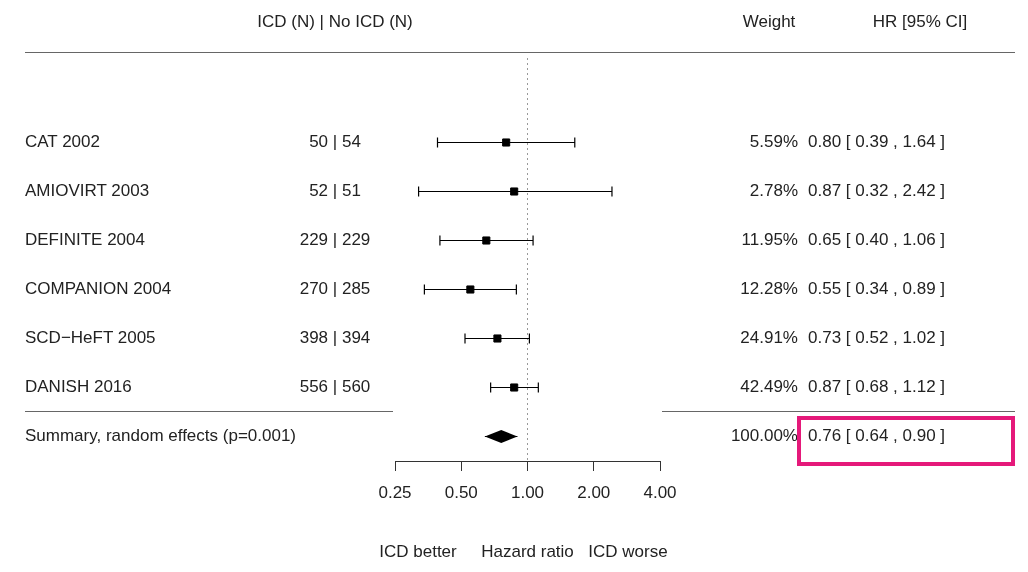  Describe the element at coordinates (335, 289) in the screenshot. I see `text: 270 | 285` at that location.